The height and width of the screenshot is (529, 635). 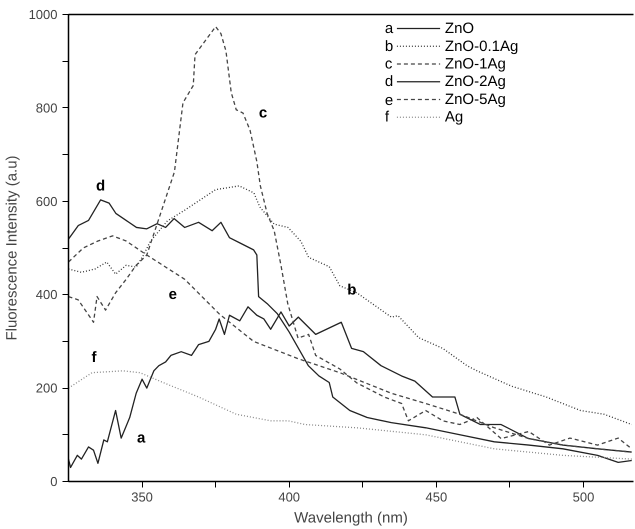 What do you see at coordinates (389, 100) in the screenshot?
I see `text: e` at bounding box center [389, 100].